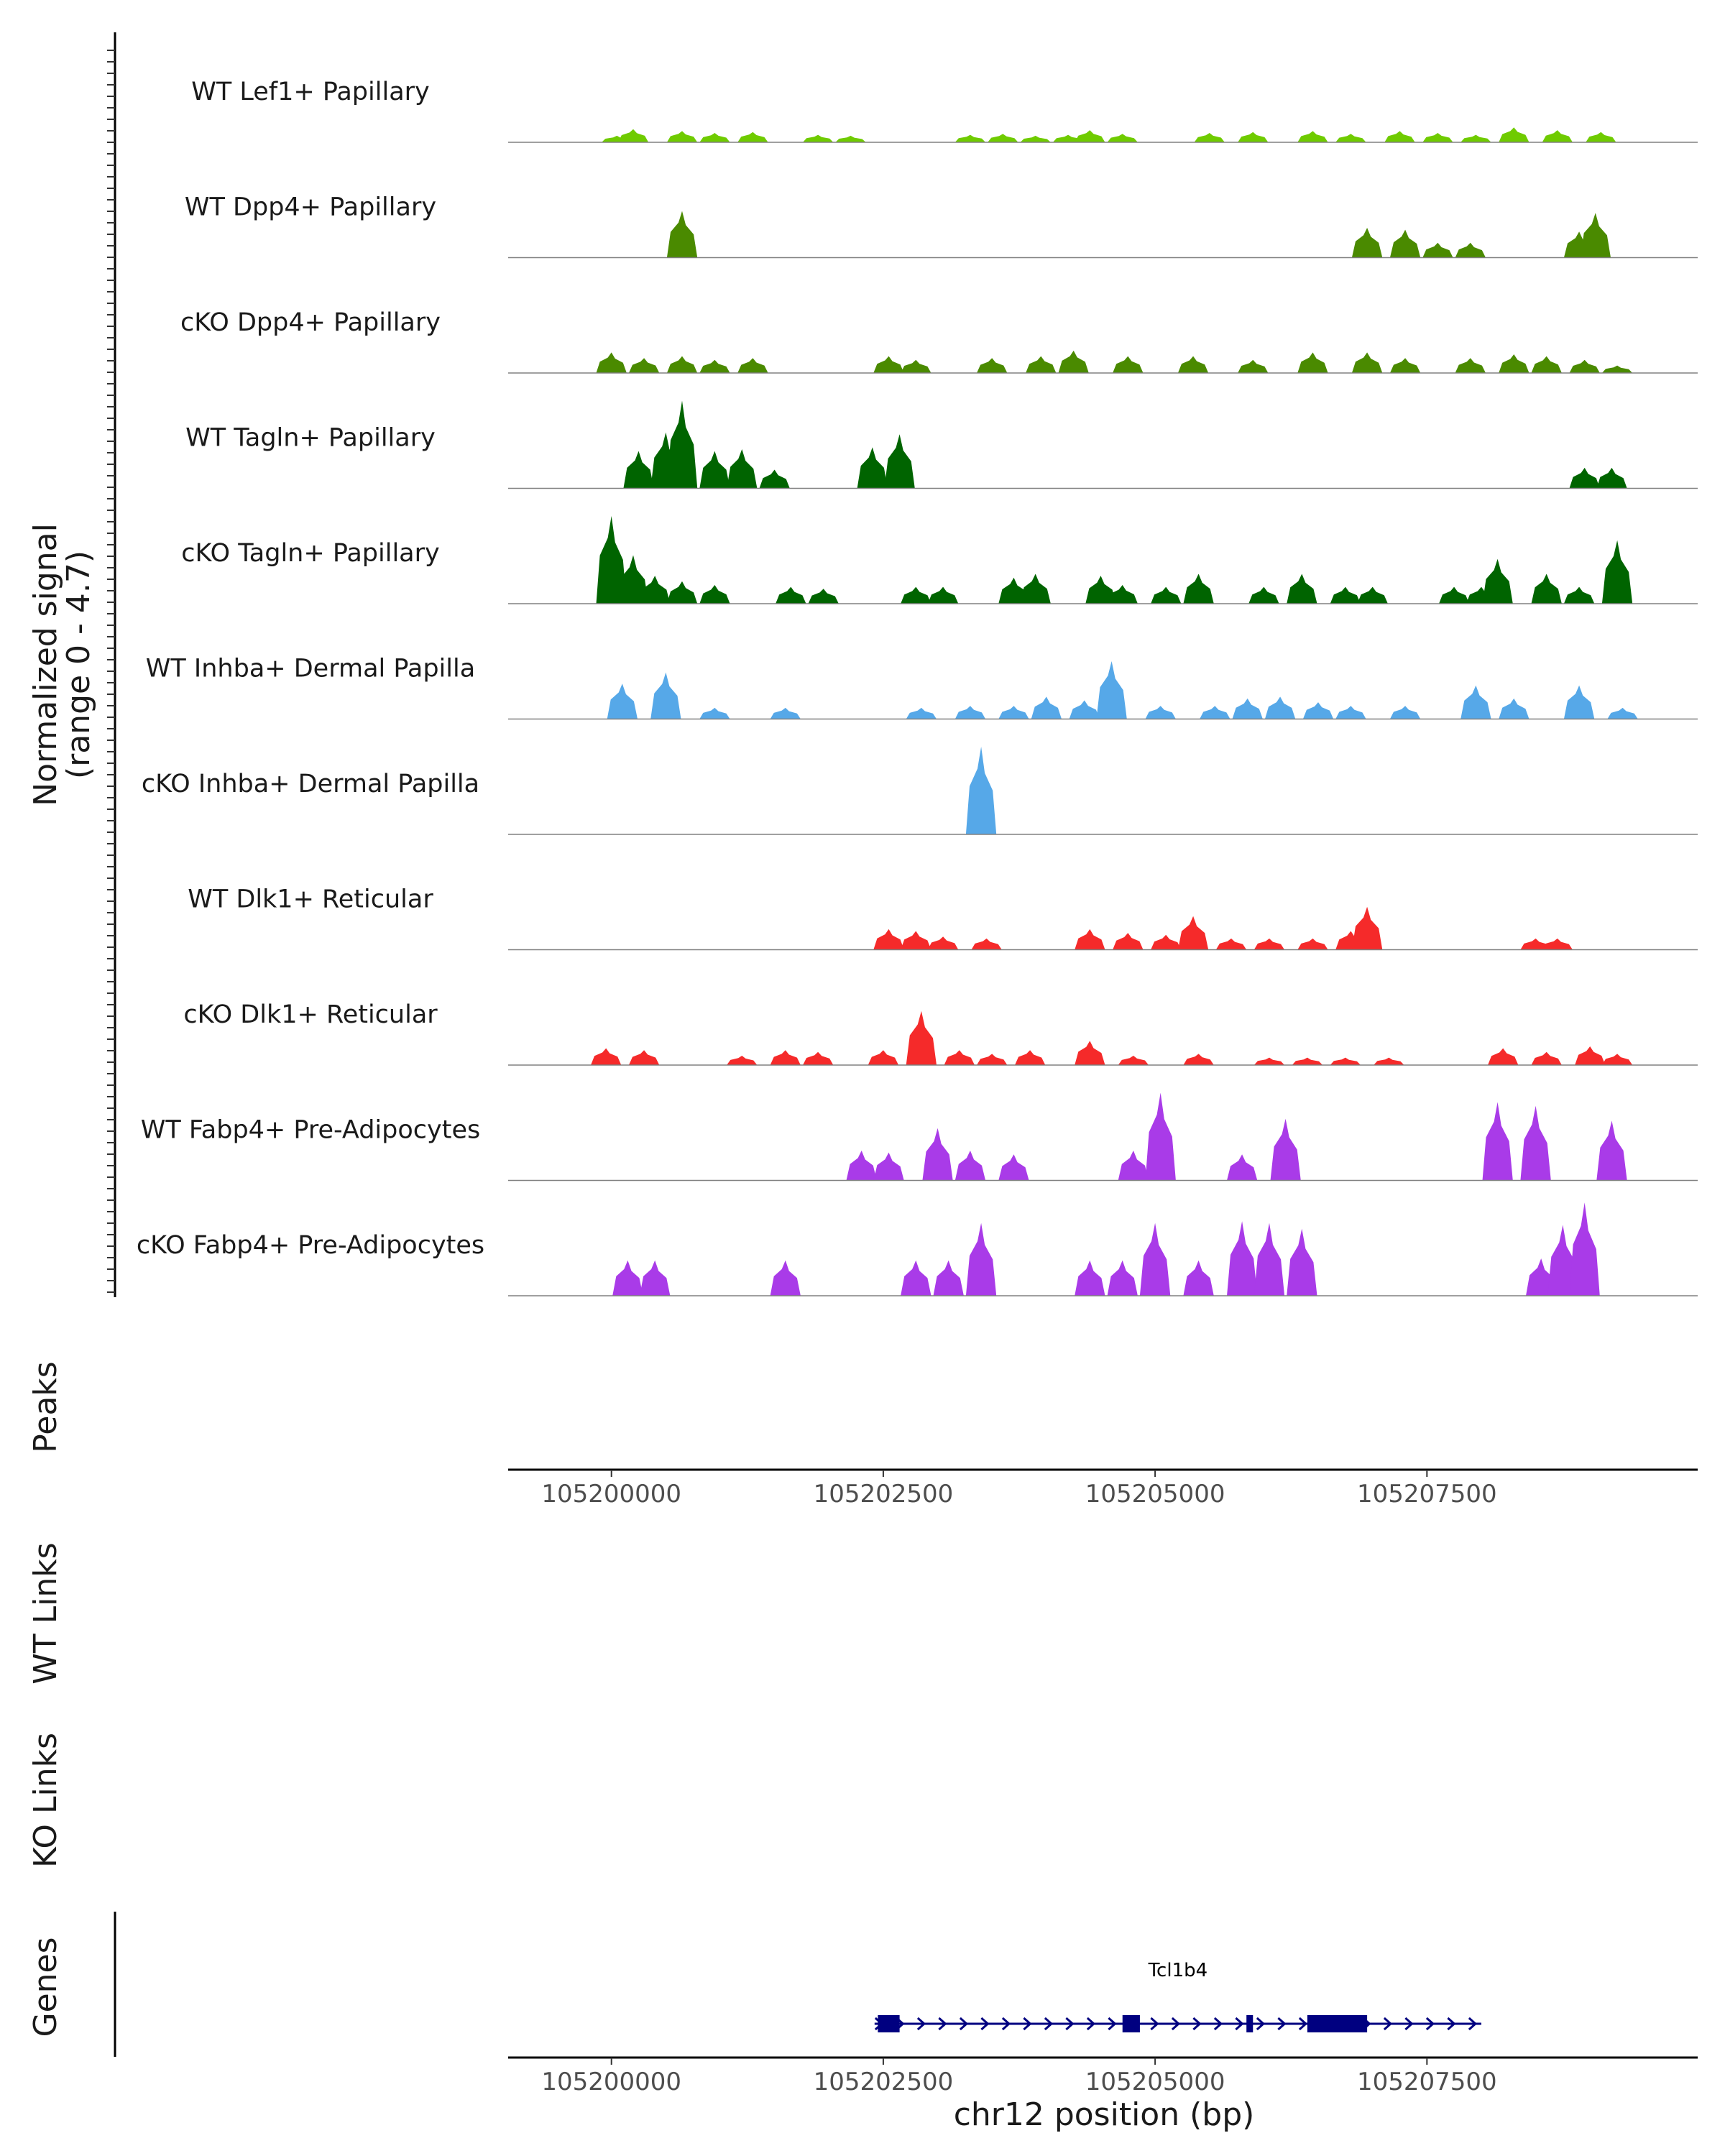  Describe the element at coordinates (310, 1246) in the screenshot. I see `track-label: cKO Fabp4+ Pre-Adipocytes` at that location.